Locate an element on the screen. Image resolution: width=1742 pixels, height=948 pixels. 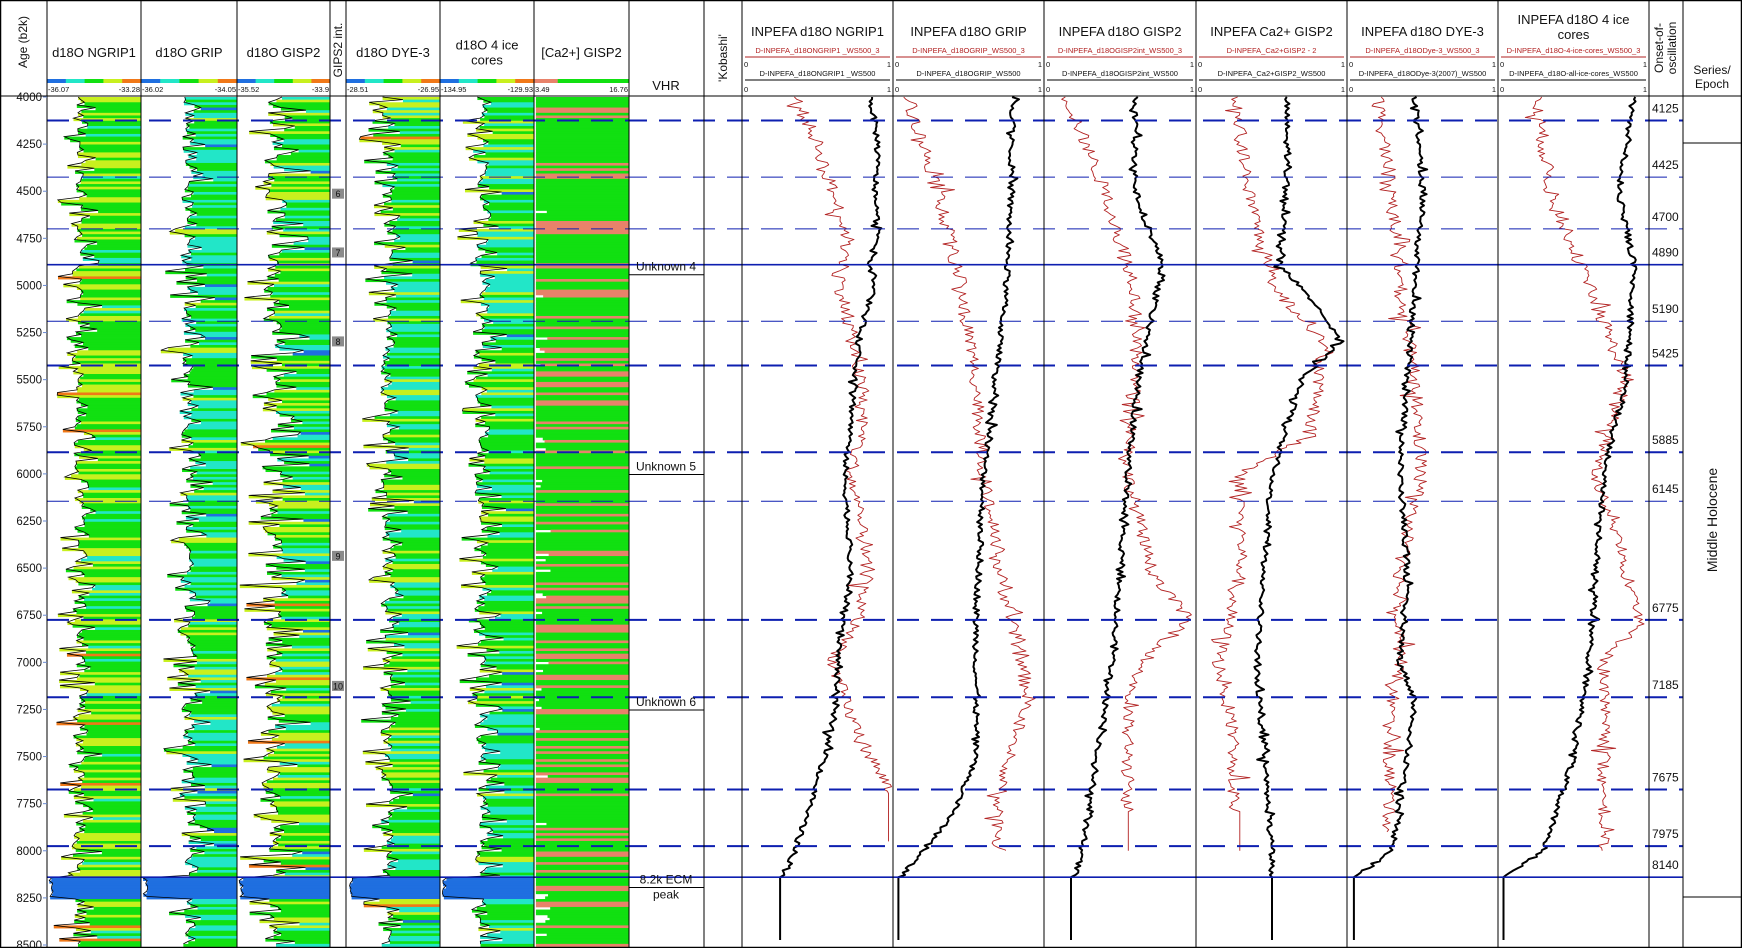
scale-max: 16.76 is located at coordinates (618, 89).